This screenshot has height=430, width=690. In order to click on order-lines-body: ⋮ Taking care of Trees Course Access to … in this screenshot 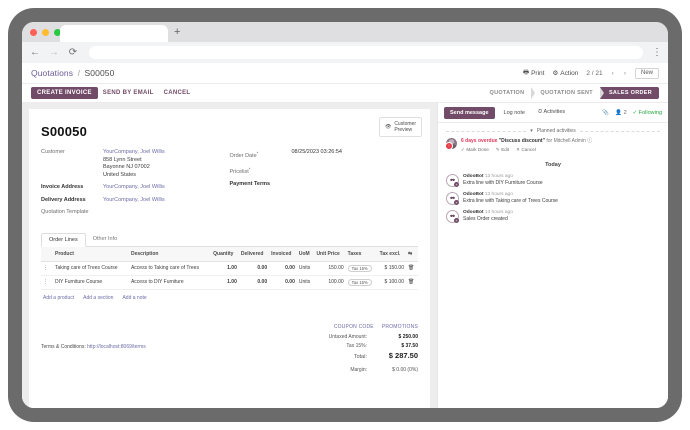, I will do `click(229, 275)`.